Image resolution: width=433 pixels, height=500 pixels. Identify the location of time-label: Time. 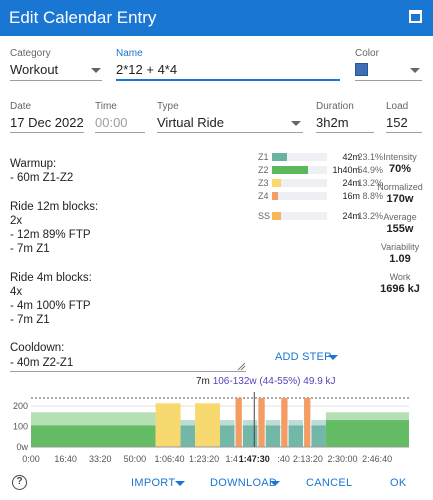
(106, 106).